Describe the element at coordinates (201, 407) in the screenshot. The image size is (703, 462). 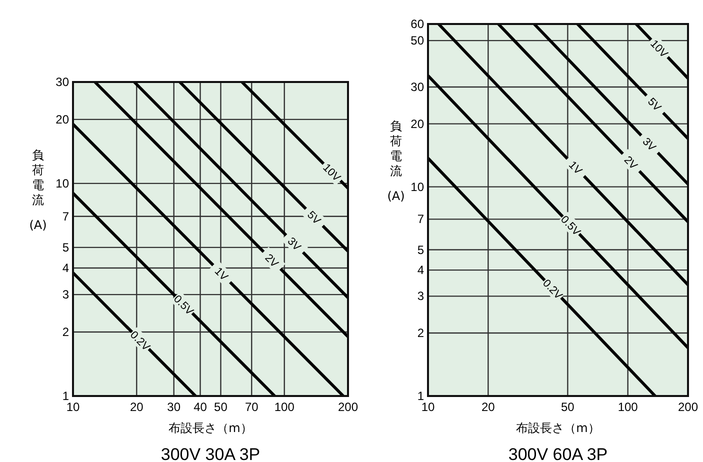
I see `x-tick-label: 40` at that location.